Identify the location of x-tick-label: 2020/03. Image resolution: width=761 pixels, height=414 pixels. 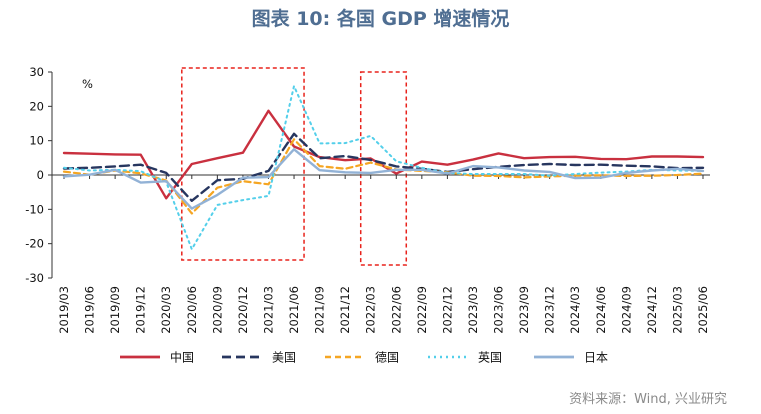
(166, 310).